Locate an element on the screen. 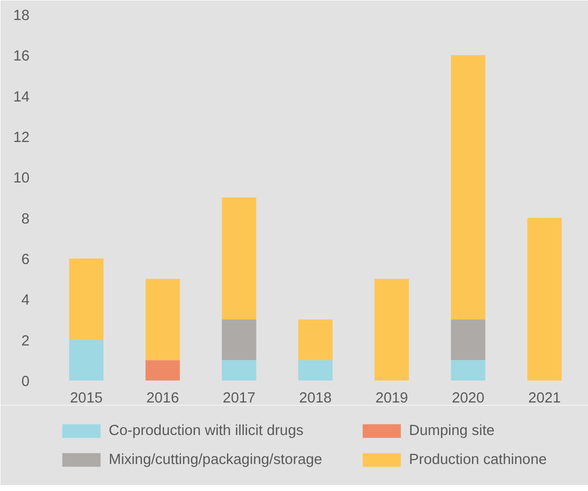 The height and width of the screenshot is (491, 588). x-tick-label: 2017 is located at coordinates (239, 398).